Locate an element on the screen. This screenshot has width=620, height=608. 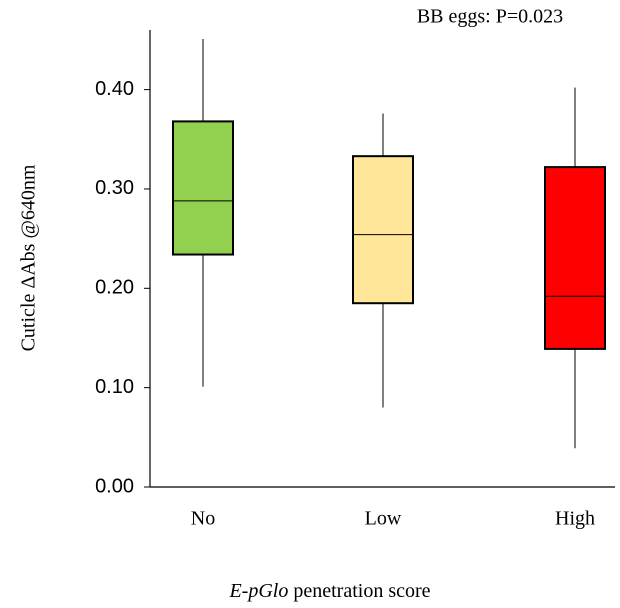
x-axis-label: E-pGlo penetration score is located at coordinates (329, 591).